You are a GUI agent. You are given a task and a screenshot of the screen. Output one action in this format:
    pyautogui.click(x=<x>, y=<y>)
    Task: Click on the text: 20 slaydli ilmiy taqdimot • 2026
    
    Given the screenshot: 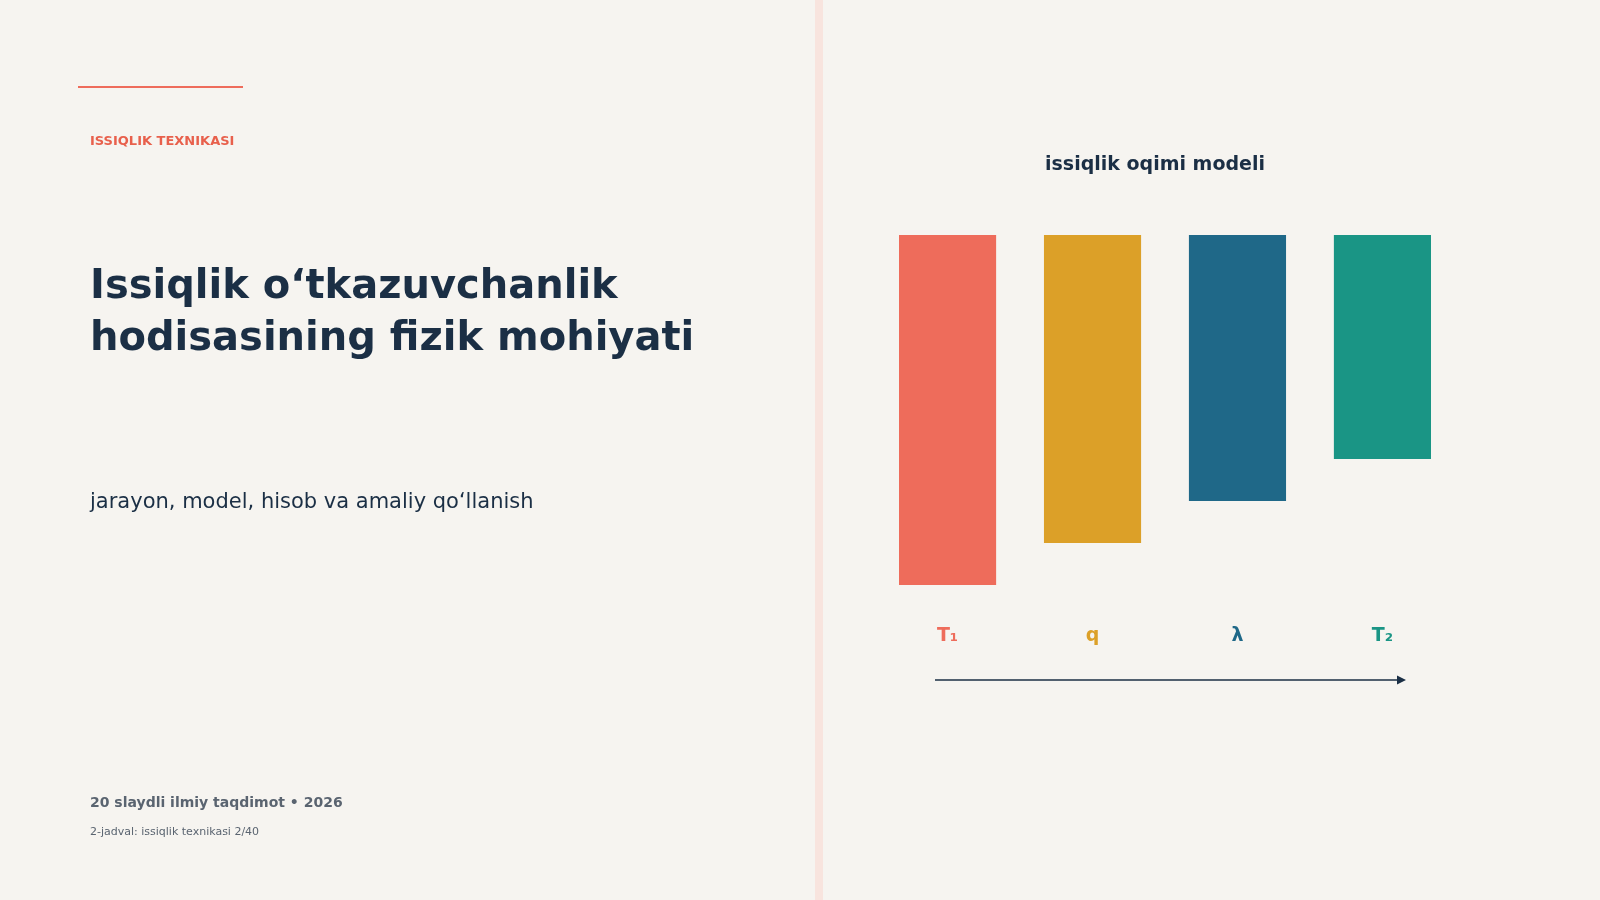 What is the action you would take?
    pyautogui.click(x=216, y=802)
    